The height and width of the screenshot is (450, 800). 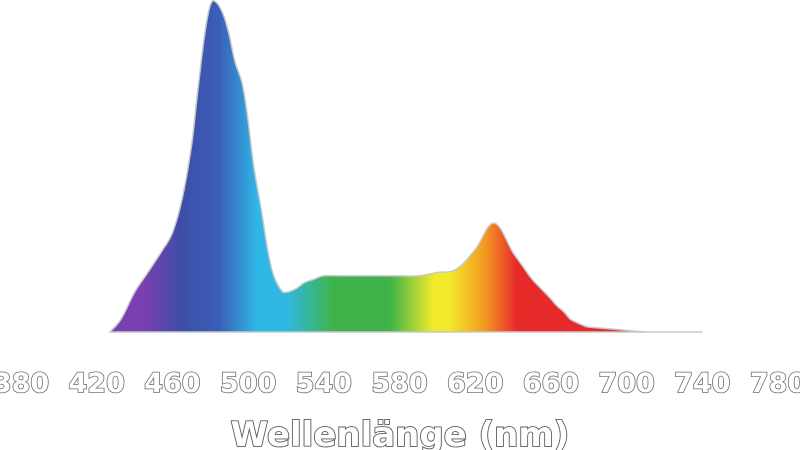 What do you see at coordinates (324, 383) in the screenshot?
I see `x-tick-label-540: 540` at bounding box center [324, 383].